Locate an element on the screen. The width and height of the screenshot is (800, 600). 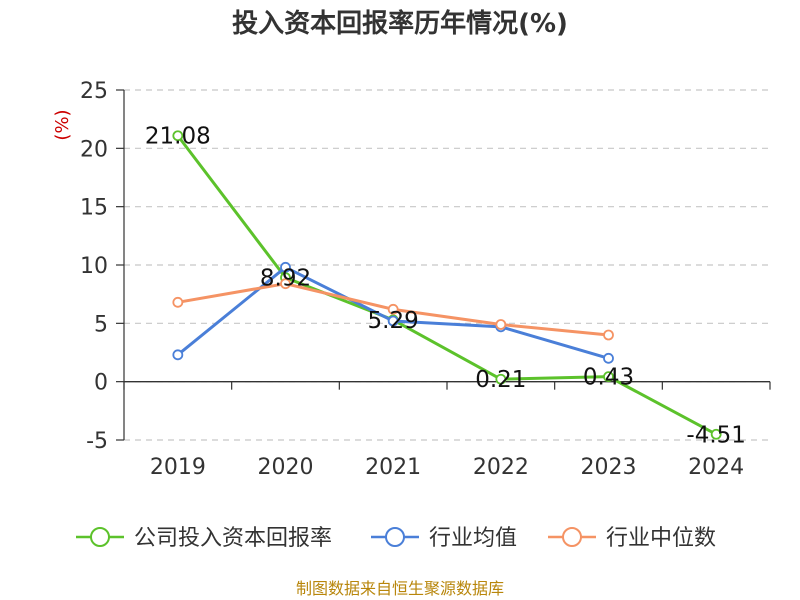
legend: 公司投入资本回报率 行业均值 行业中位数 is located at coordinates (396, 538).